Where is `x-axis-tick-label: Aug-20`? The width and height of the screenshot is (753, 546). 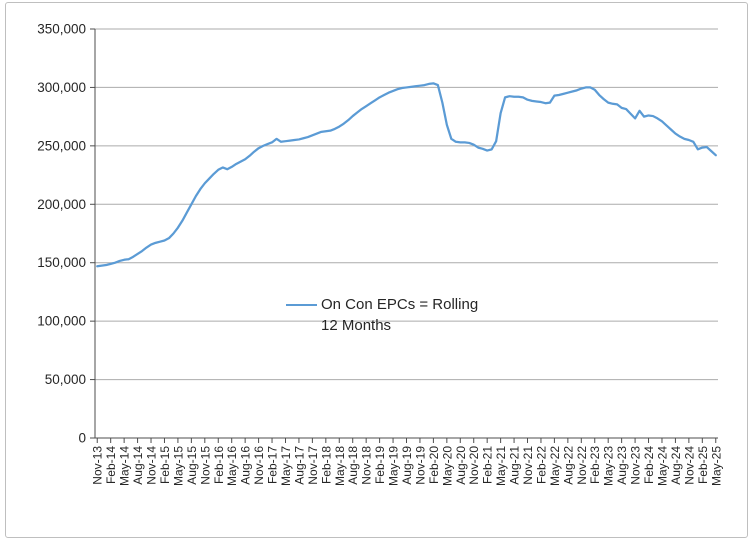 x-axis-tick-label: Aug-20 is located at coordinates (461, 465).